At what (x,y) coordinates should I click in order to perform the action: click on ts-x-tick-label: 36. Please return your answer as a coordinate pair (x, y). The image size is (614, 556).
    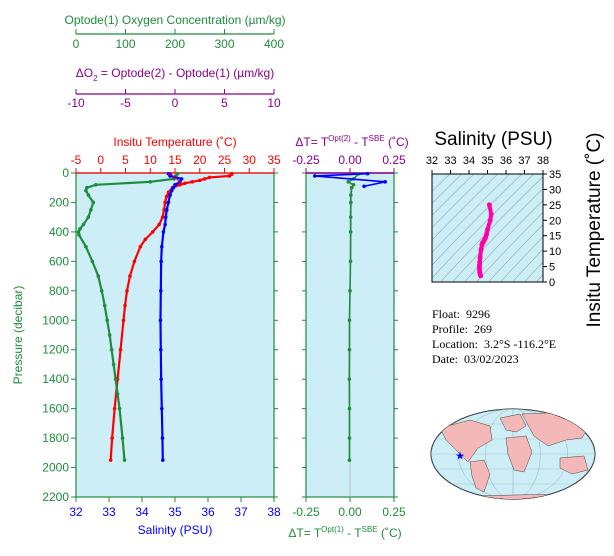
    Looking at the image, I should click on (506, 161).